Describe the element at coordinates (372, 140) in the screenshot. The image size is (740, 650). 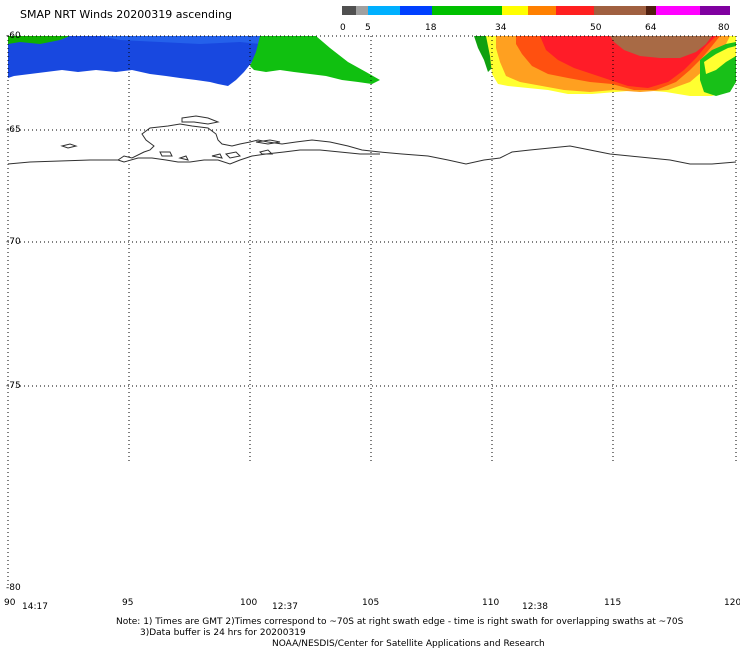
I see `antarctic-coastline` at that location.